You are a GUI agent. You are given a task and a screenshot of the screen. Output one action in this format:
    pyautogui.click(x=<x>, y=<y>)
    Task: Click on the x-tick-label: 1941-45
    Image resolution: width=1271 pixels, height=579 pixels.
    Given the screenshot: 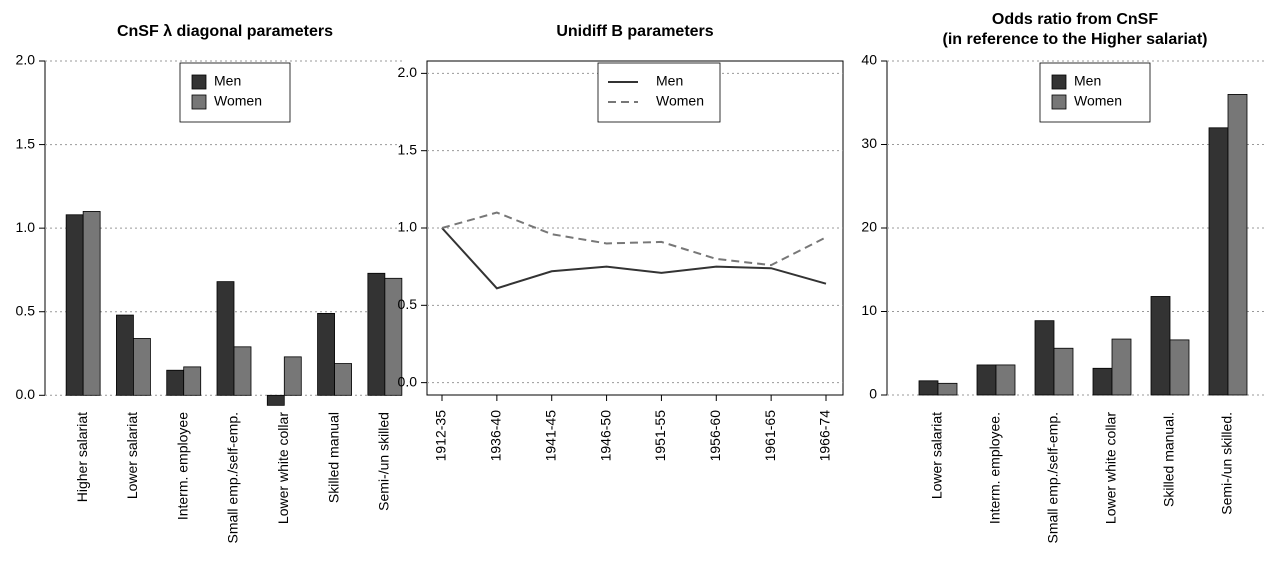 What is the action you would take?
    pyautogui.click(x=550, y=436)
    